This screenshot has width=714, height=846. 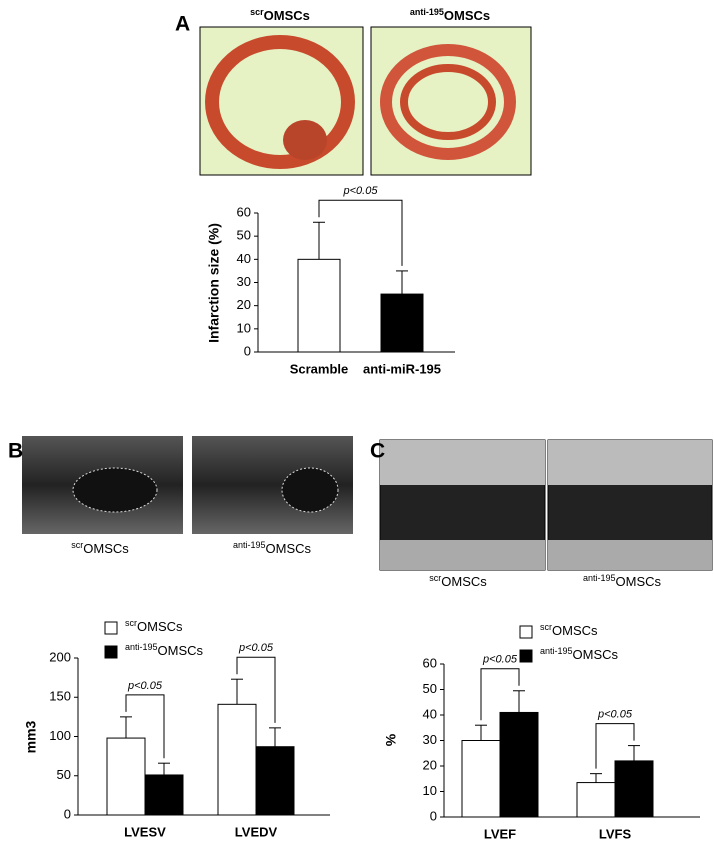 What do you see at coordinates (60, 735) in the screenshot?
I see `y-tick-label: 100` at bounding box center [60, 735].